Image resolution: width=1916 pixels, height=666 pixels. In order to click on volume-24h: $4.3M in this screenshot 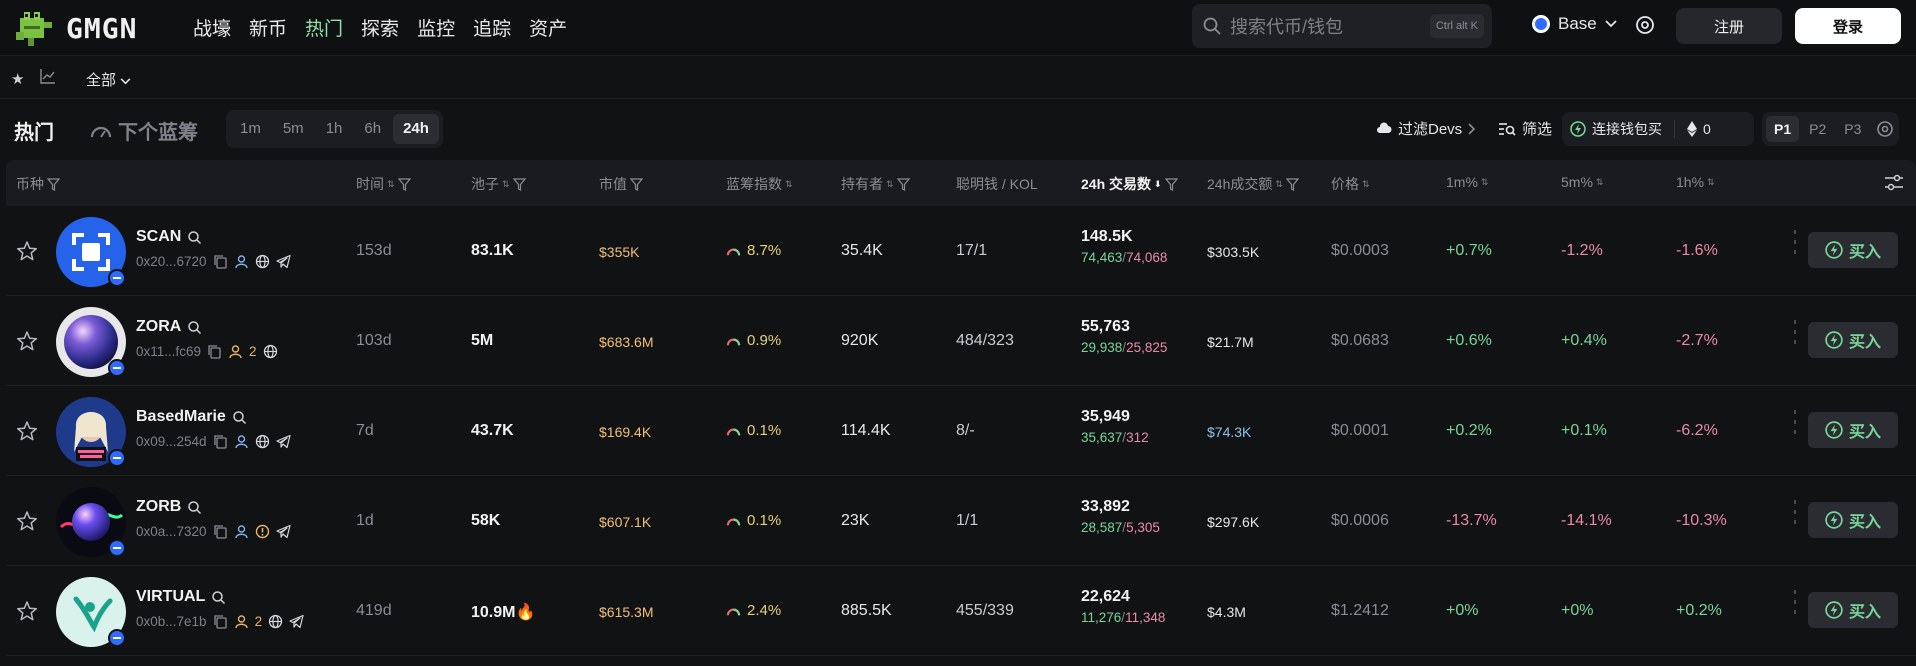, I will do `click(1226, 612)`.